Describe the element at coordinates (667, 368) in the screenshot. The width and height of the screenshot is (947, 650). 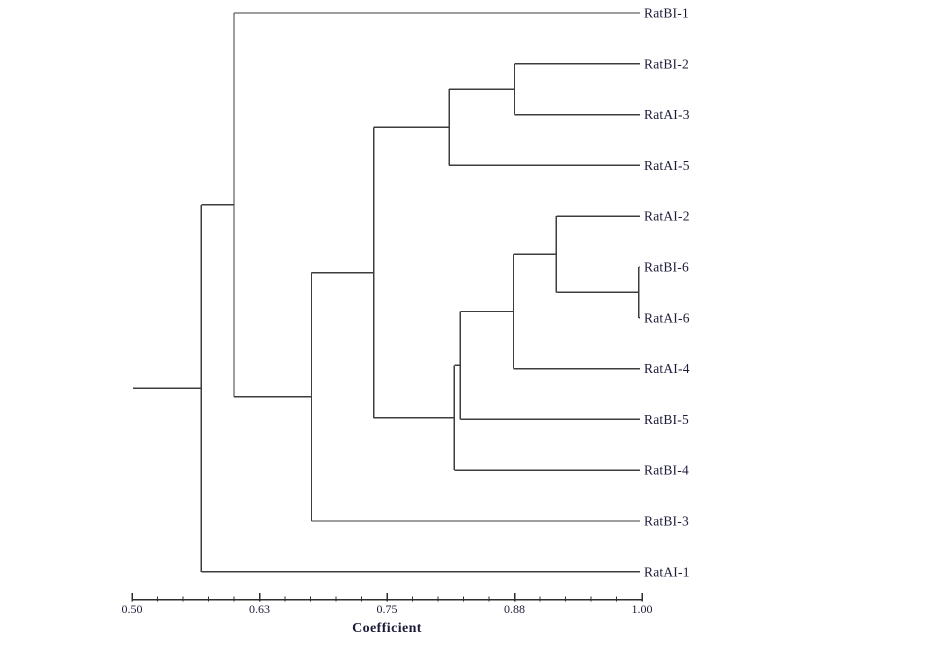
I see `leaf-label-ratai-4: RatAI-4` at that location.